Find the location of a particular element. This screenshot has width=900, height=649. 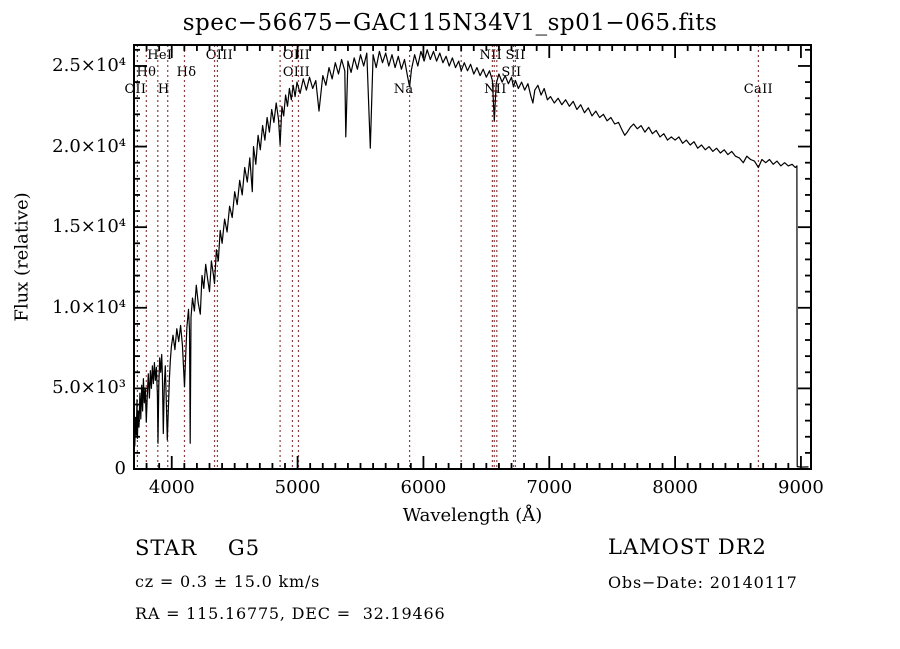

spectral-line-label: SII is located at coordinates (511, 72).